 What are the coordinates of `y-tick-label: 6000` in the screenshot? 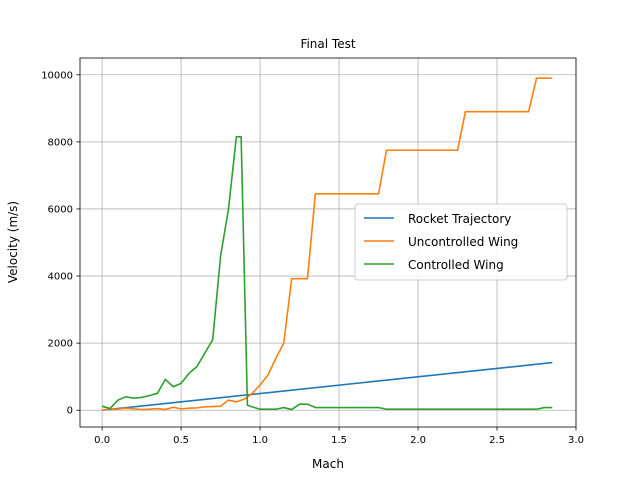 It's located at (60, 209).